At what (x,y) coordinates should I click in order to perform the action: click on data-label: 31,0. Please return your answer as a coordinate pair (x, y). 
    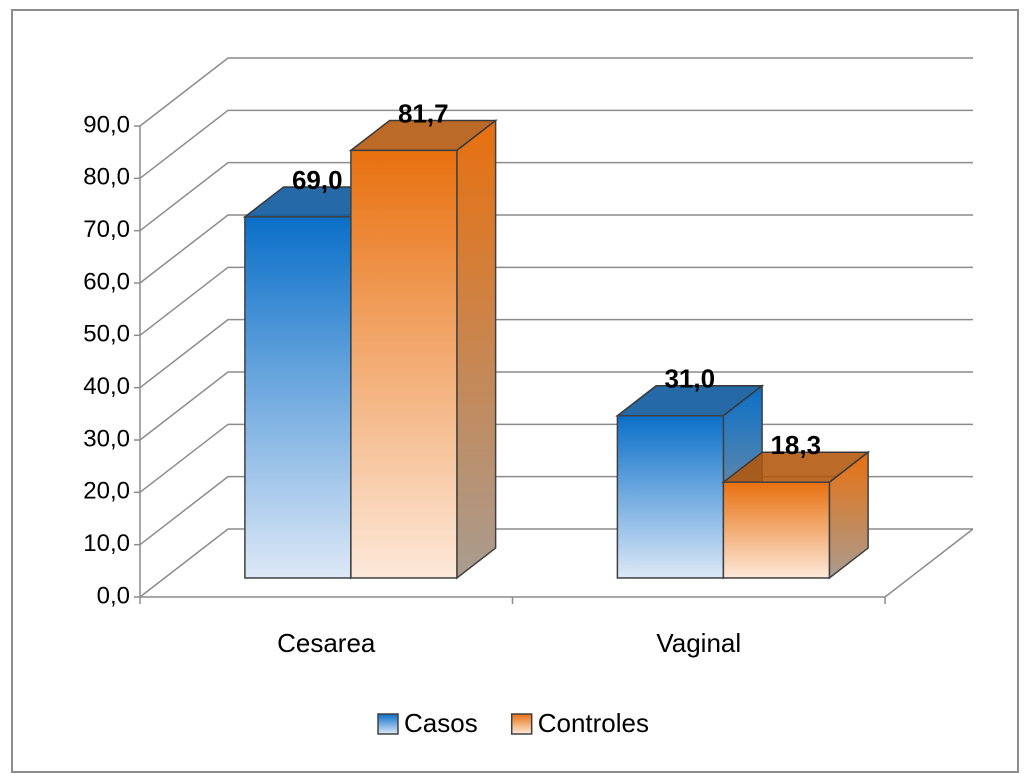
    Looking at the image, I should click on (689, 379).